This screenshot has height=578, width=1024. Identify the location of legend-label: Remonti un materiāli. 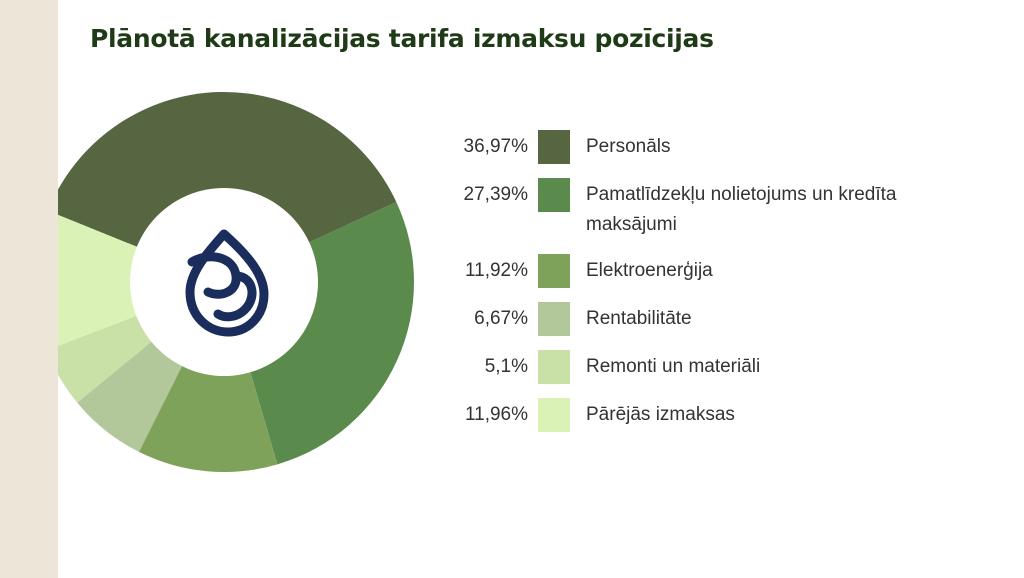
(673, 366).